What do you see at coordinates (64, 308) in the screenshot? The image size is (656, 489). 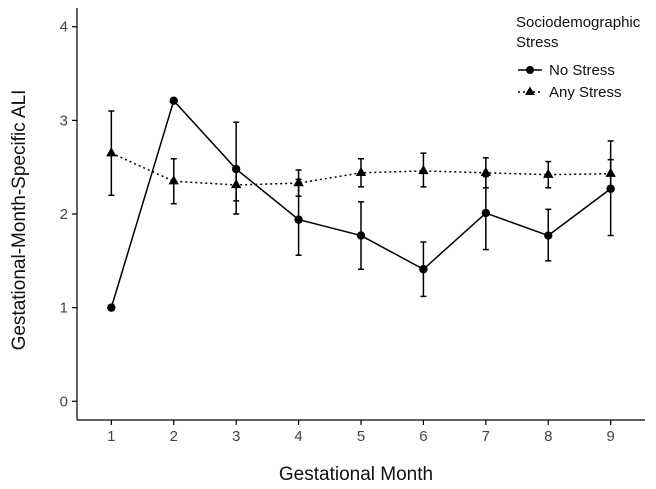 I see `y-tick-label: 1` at bounding box center [64, 308].